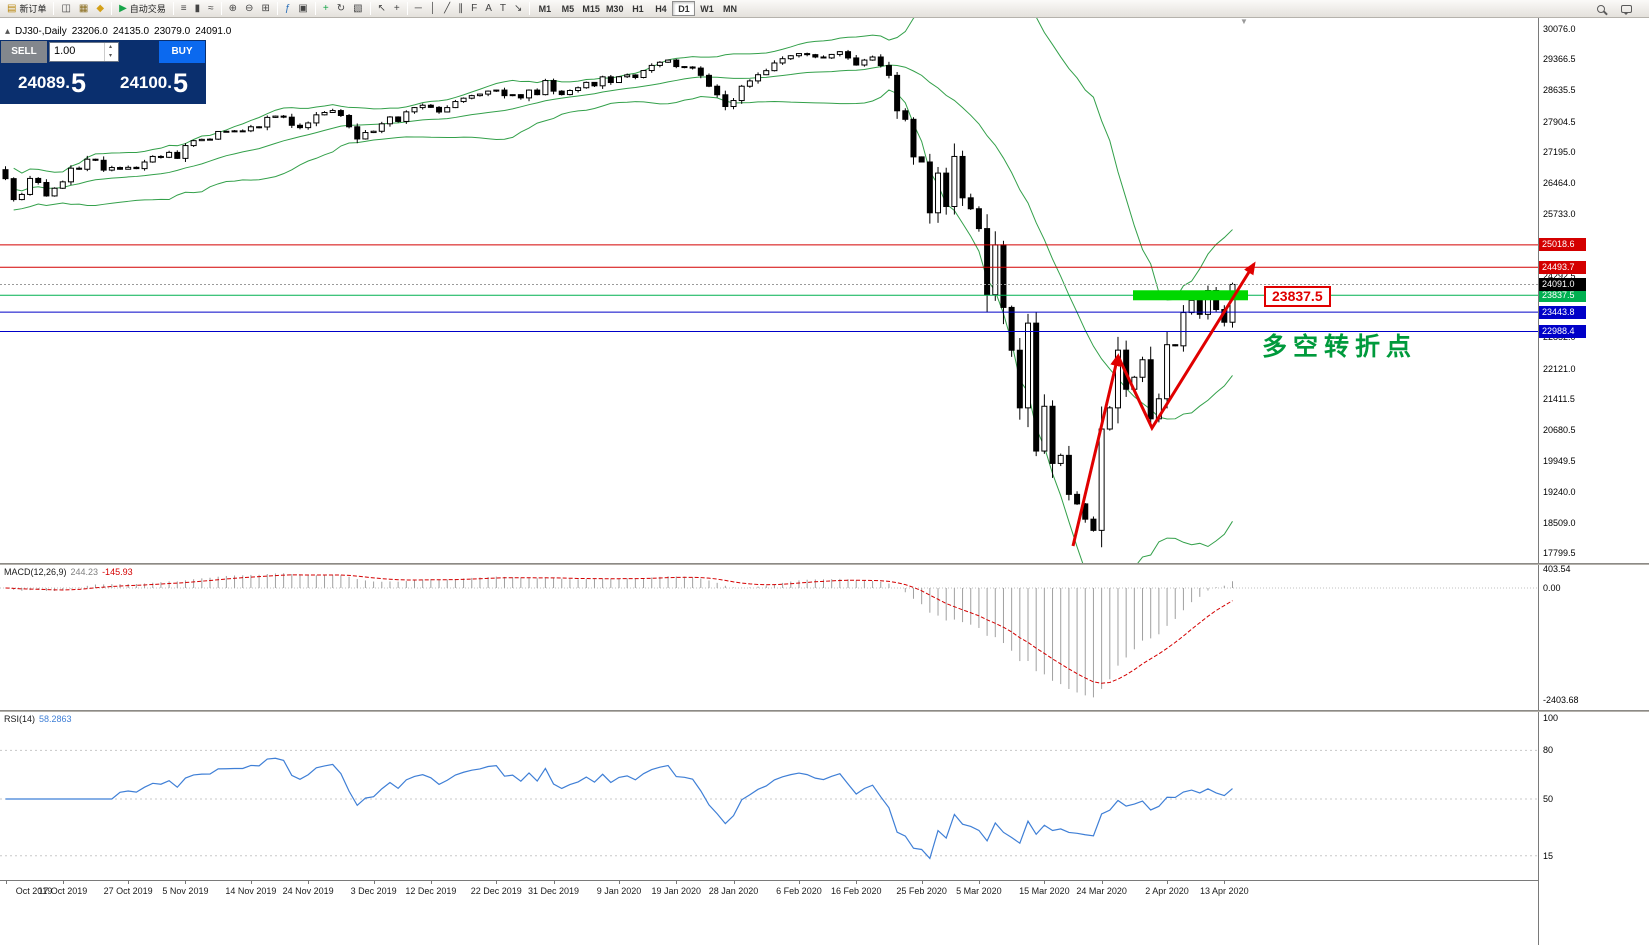 The height and width of the screenshot is (945, 1649). What do you see at coordinates (1224, 891) in the screenshot?
I see `date-label: 13 Apr 2020` at bounding box center [1224, 891].